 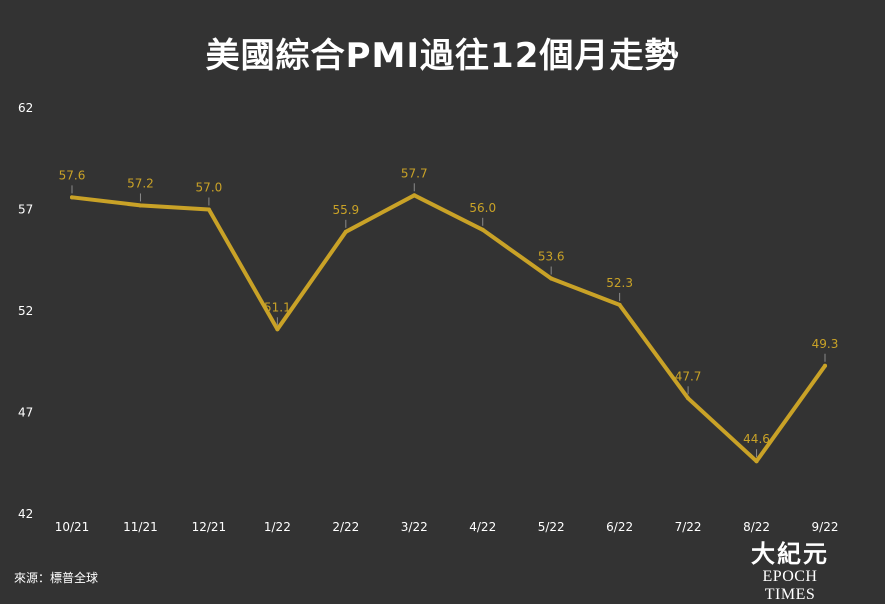 What do you see at coordinates (414, 527) in the screenshot?
I see `x-tick-label: 3/22` at bounding box center [414, 527].